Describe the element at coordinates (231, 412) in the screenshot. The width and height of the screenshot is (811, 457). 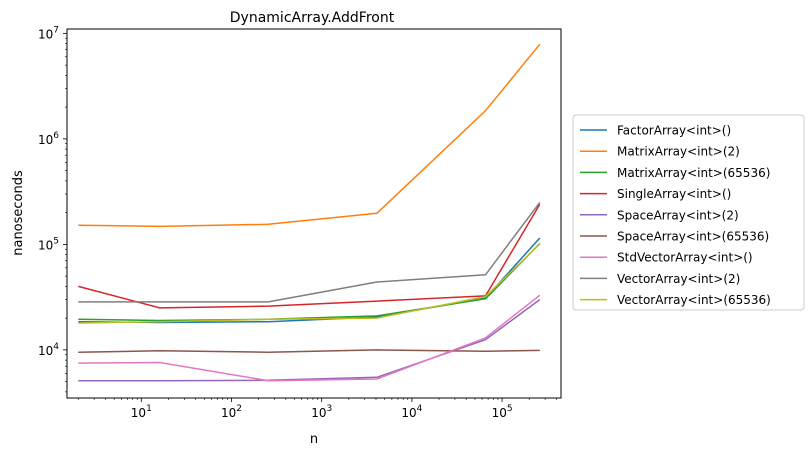
I see `x-tick-label-1: 10²` at that location.